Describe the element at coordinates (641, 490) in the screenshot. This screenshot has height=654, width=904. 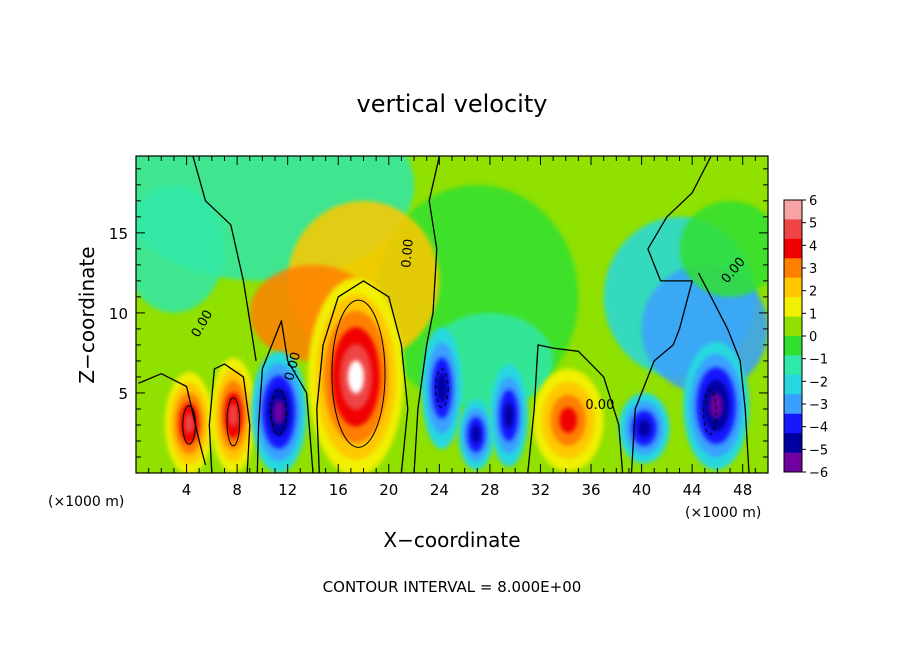
I see `x-tick-label: 40` at that location.